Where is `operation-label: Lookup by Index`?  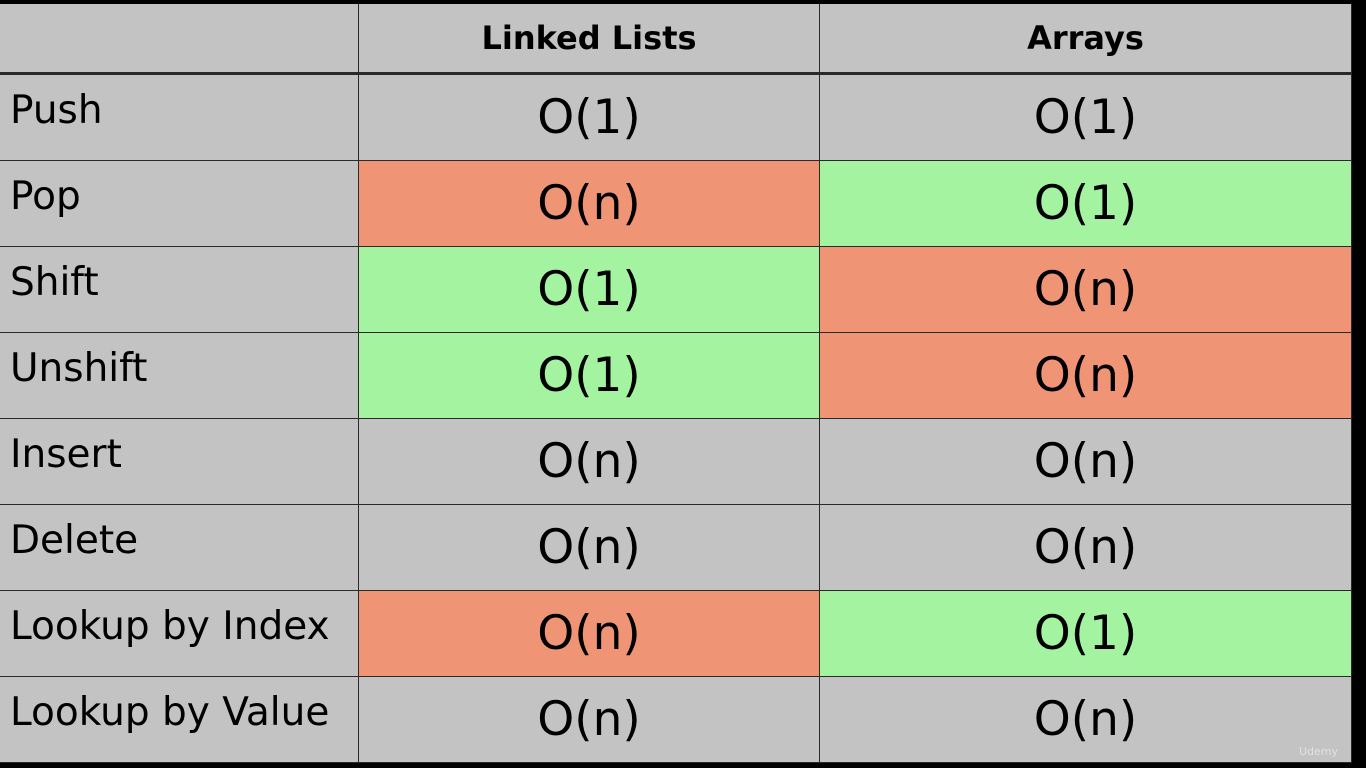
operation-label: Lookup by Index is located at coordinates (179, 634).